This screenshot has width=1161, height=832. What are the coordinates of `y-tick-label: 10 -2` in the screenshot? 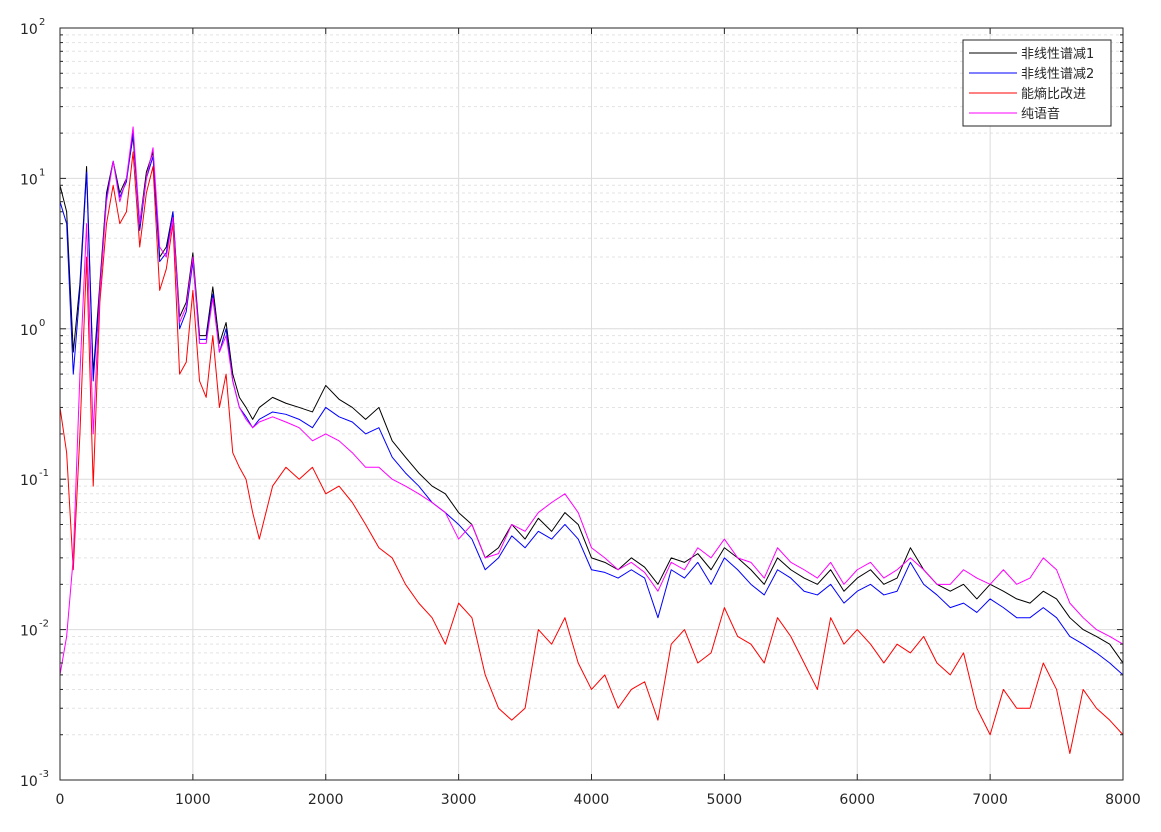 It's located at (34, 629).